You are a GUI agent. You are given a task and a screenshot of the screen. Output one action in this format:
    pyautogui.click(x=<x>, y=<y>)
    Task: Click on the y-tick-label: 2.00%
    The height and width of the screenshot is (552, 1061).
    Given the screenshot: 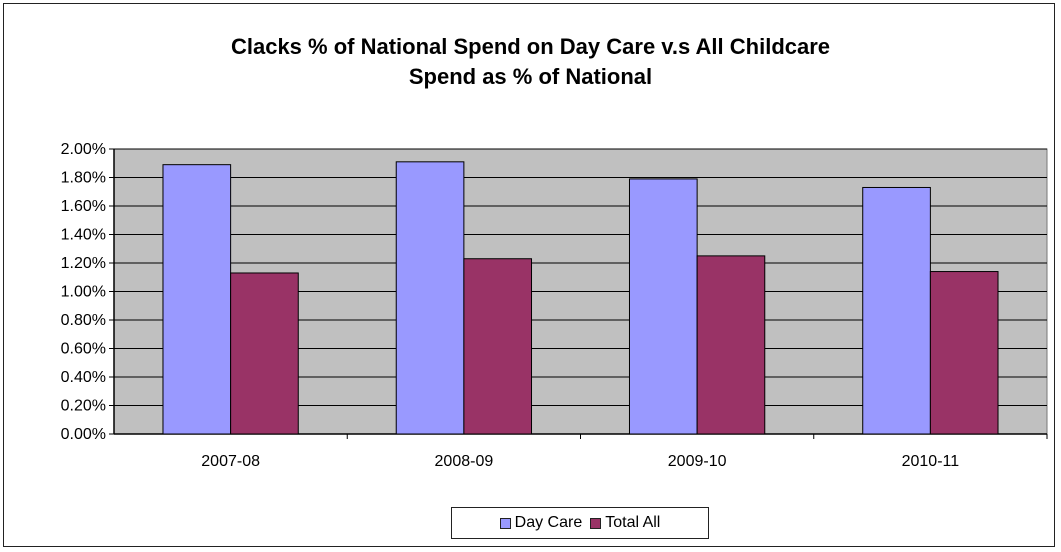 What is the action you would take?
    pyautogui.click(x=83, y=149)
    